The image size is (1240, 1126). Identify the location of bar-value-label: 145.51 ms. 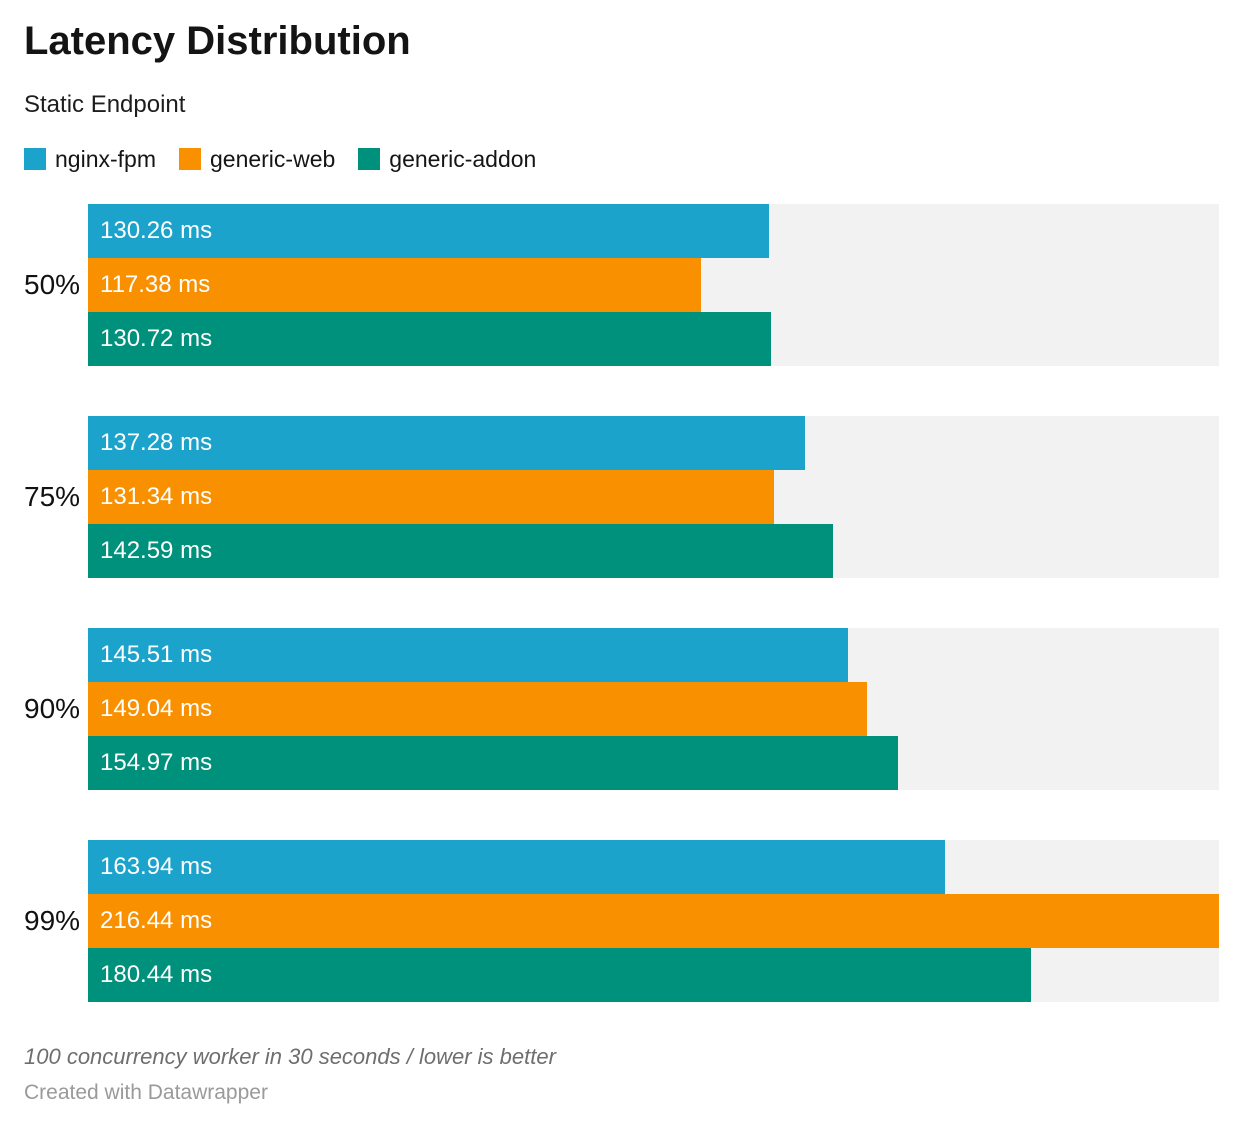
(156, 654).